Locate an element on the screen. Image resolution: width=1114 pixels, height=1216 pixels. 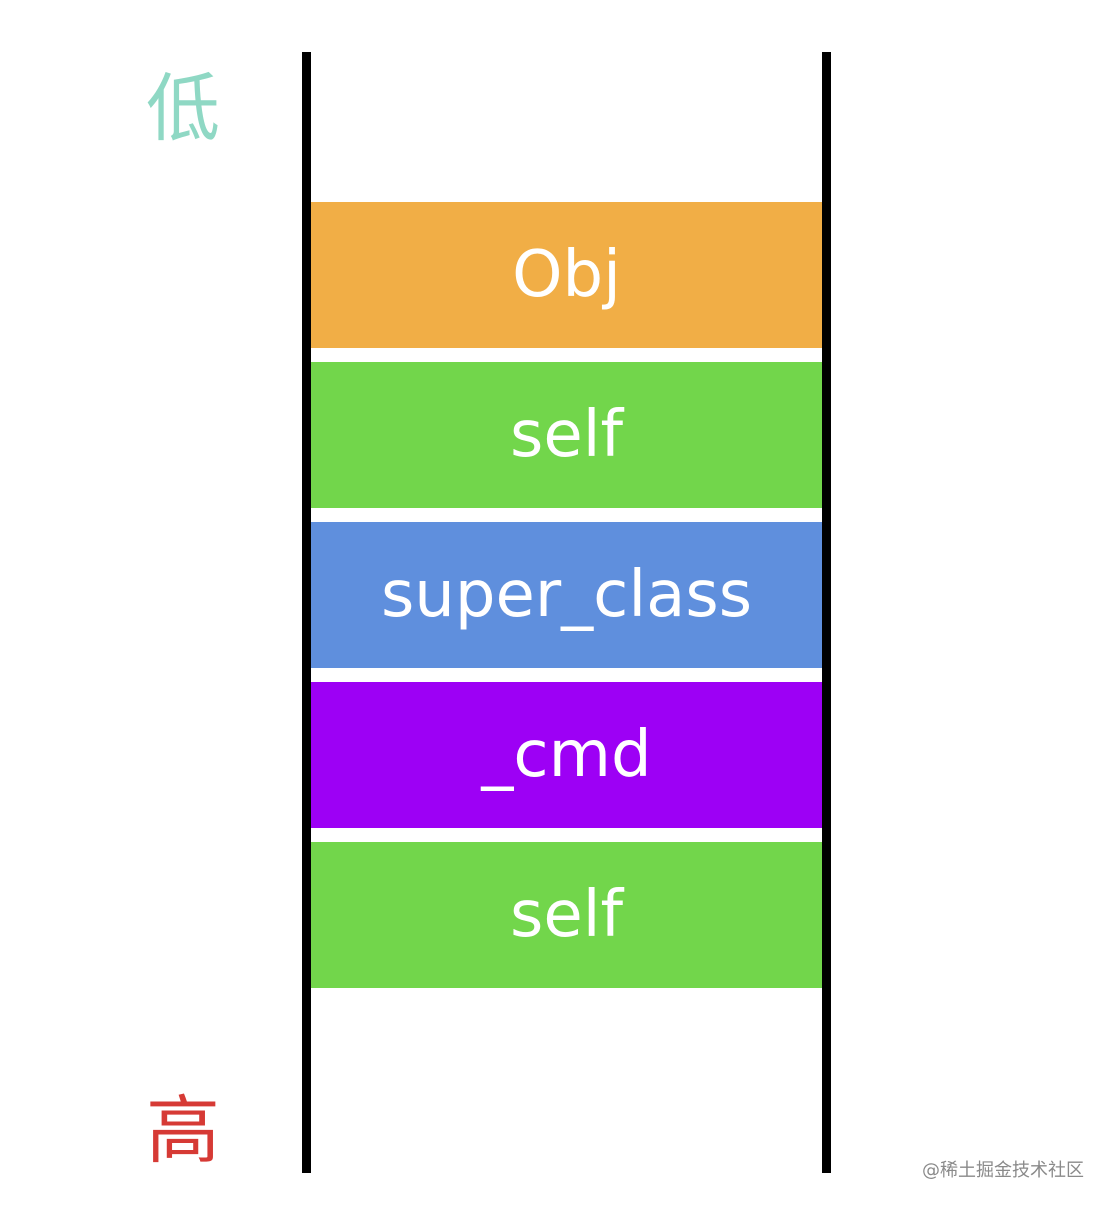
low-address-label: 低 is located at coordinates (183, 109).